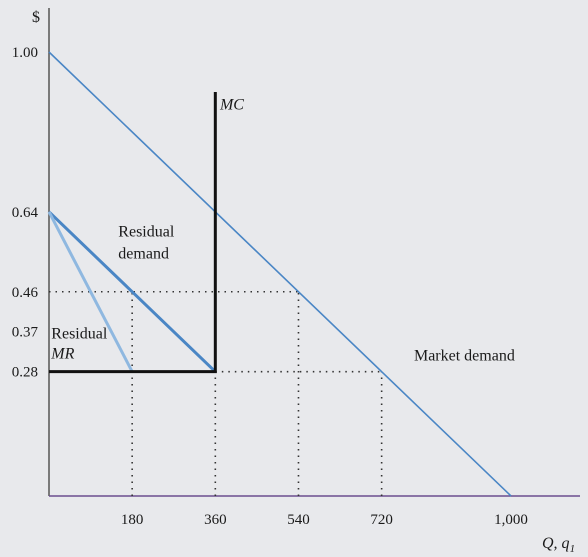  Describe the element at coordinates (143, 253) in the screenshot. I see `annotation: demand` at that location.